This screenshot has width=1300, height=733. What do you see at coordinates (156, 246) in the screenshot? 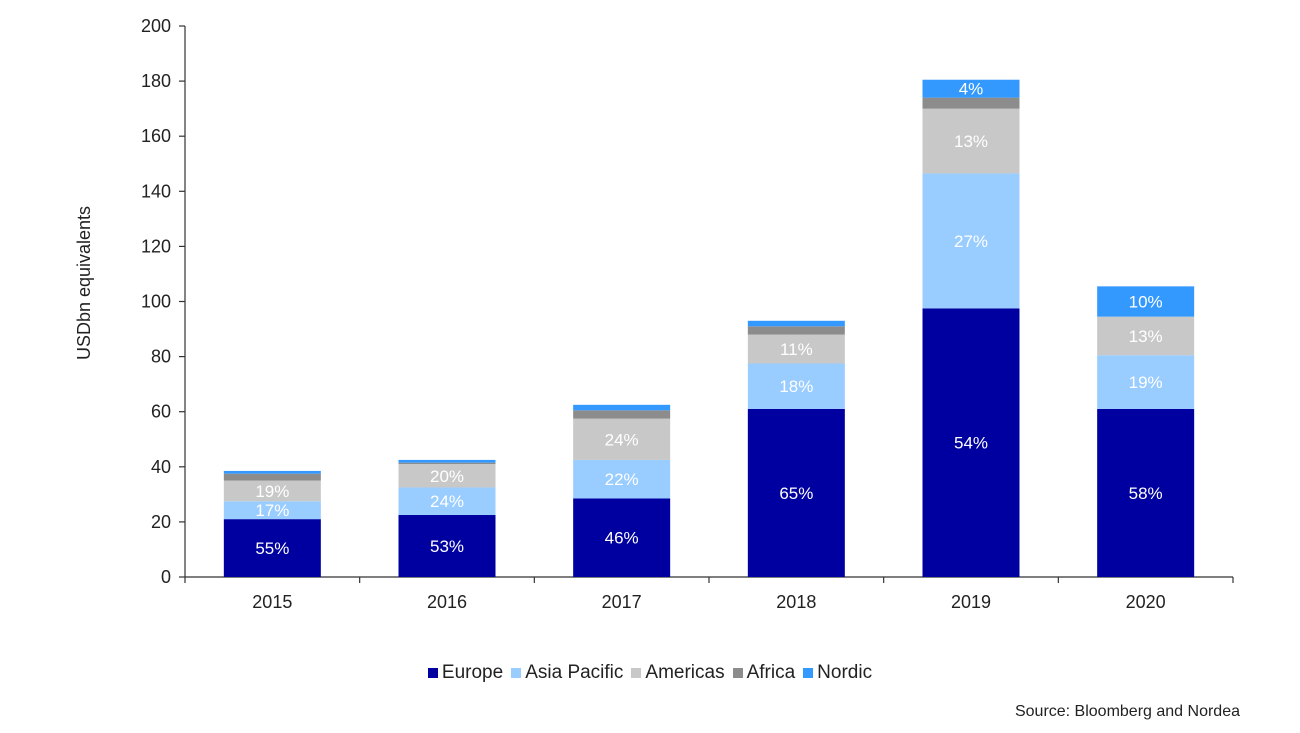
I see `y-tick-label: 120` at bounding box center [156, 246].